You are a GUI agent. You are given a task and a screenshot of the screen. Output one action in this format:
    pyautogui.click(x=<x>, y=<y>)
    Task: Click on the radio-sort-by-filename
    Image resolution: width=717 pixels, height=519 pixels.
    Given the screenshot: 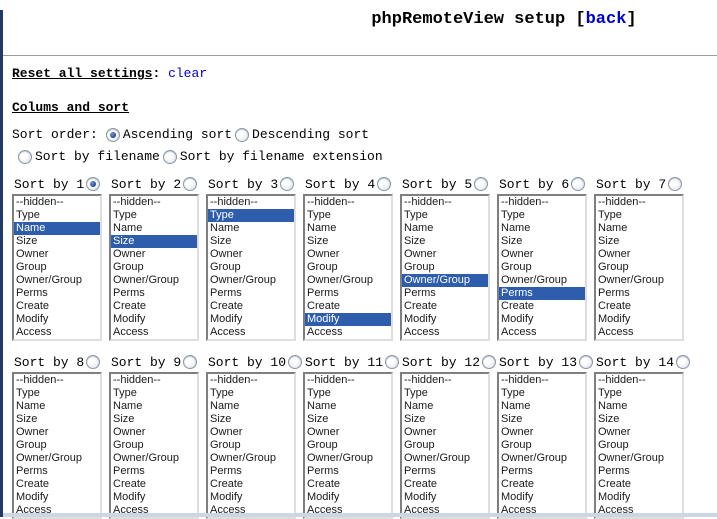 What is the action you would take?
    pyautogui.click(x=25, y=156)
    